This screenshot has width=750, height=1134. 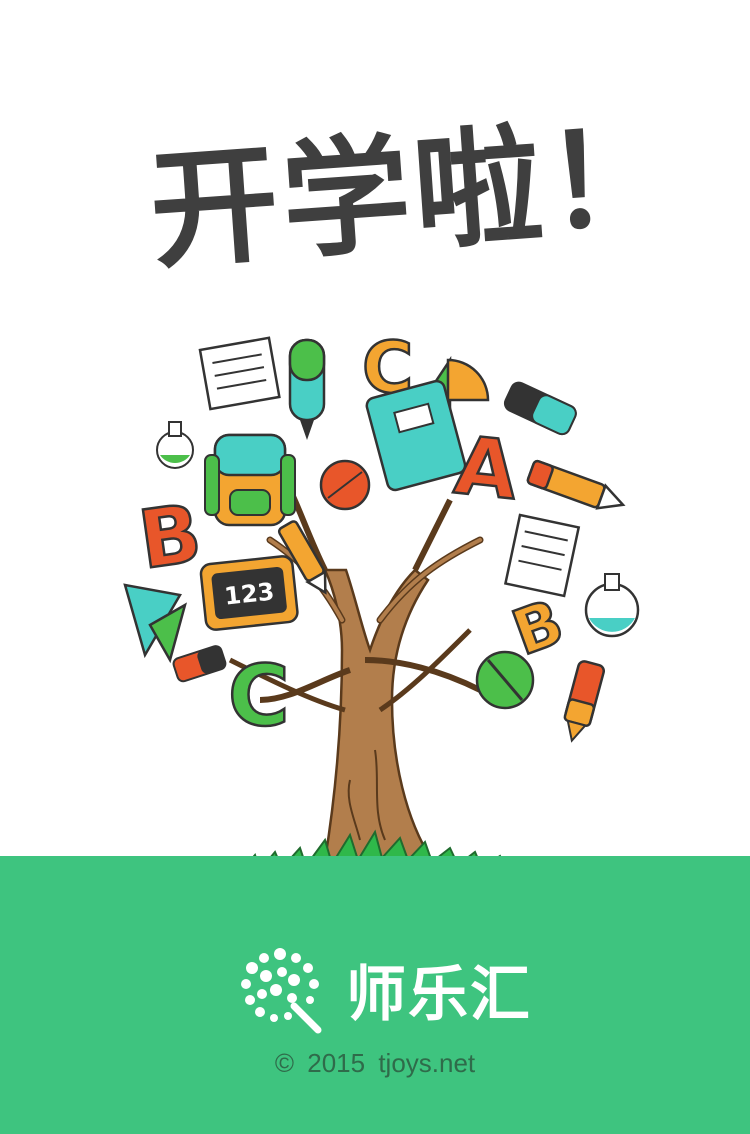 I want to click on pencil-icon-right, so click(x=576, y=484).